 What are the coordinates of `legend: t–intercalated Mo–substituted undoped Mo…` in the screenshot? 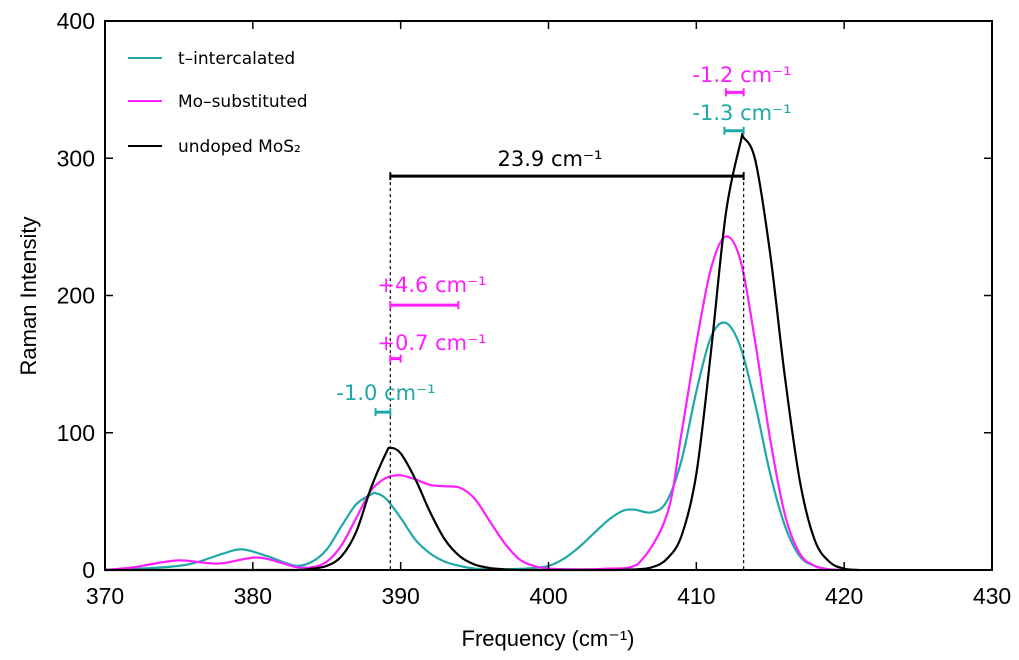 It's located at (218, 103).